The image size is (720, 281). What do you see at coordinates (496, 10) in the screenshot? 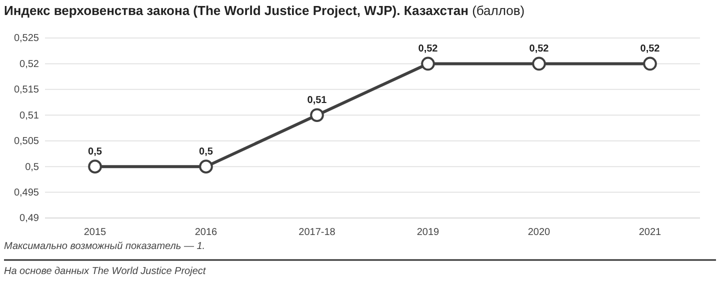
I see `chart-subtitle: (баллов)` at bounding box center [496, 10].